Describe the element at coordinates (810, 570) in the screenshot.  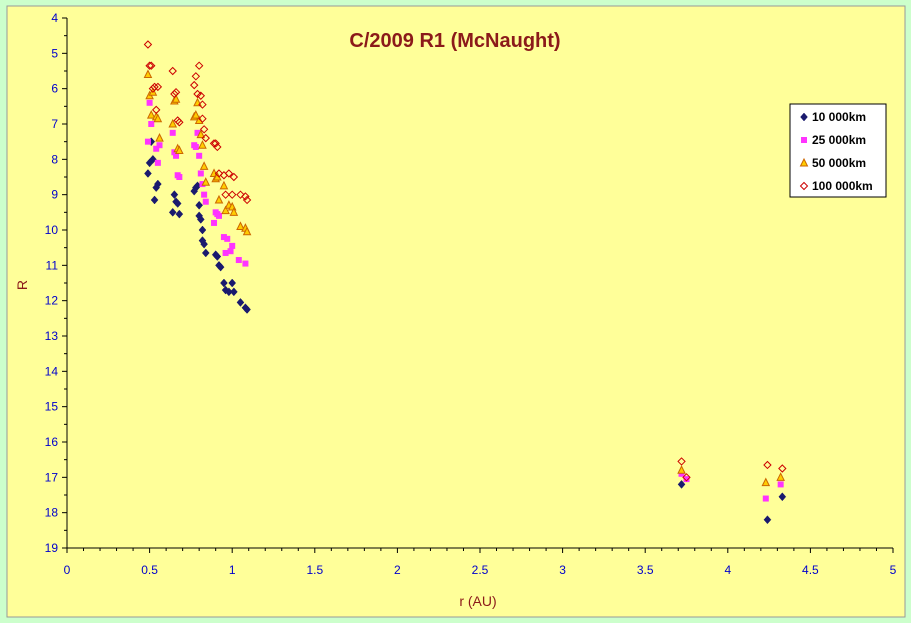
I see `x-tick-label: 4.5` at that location.